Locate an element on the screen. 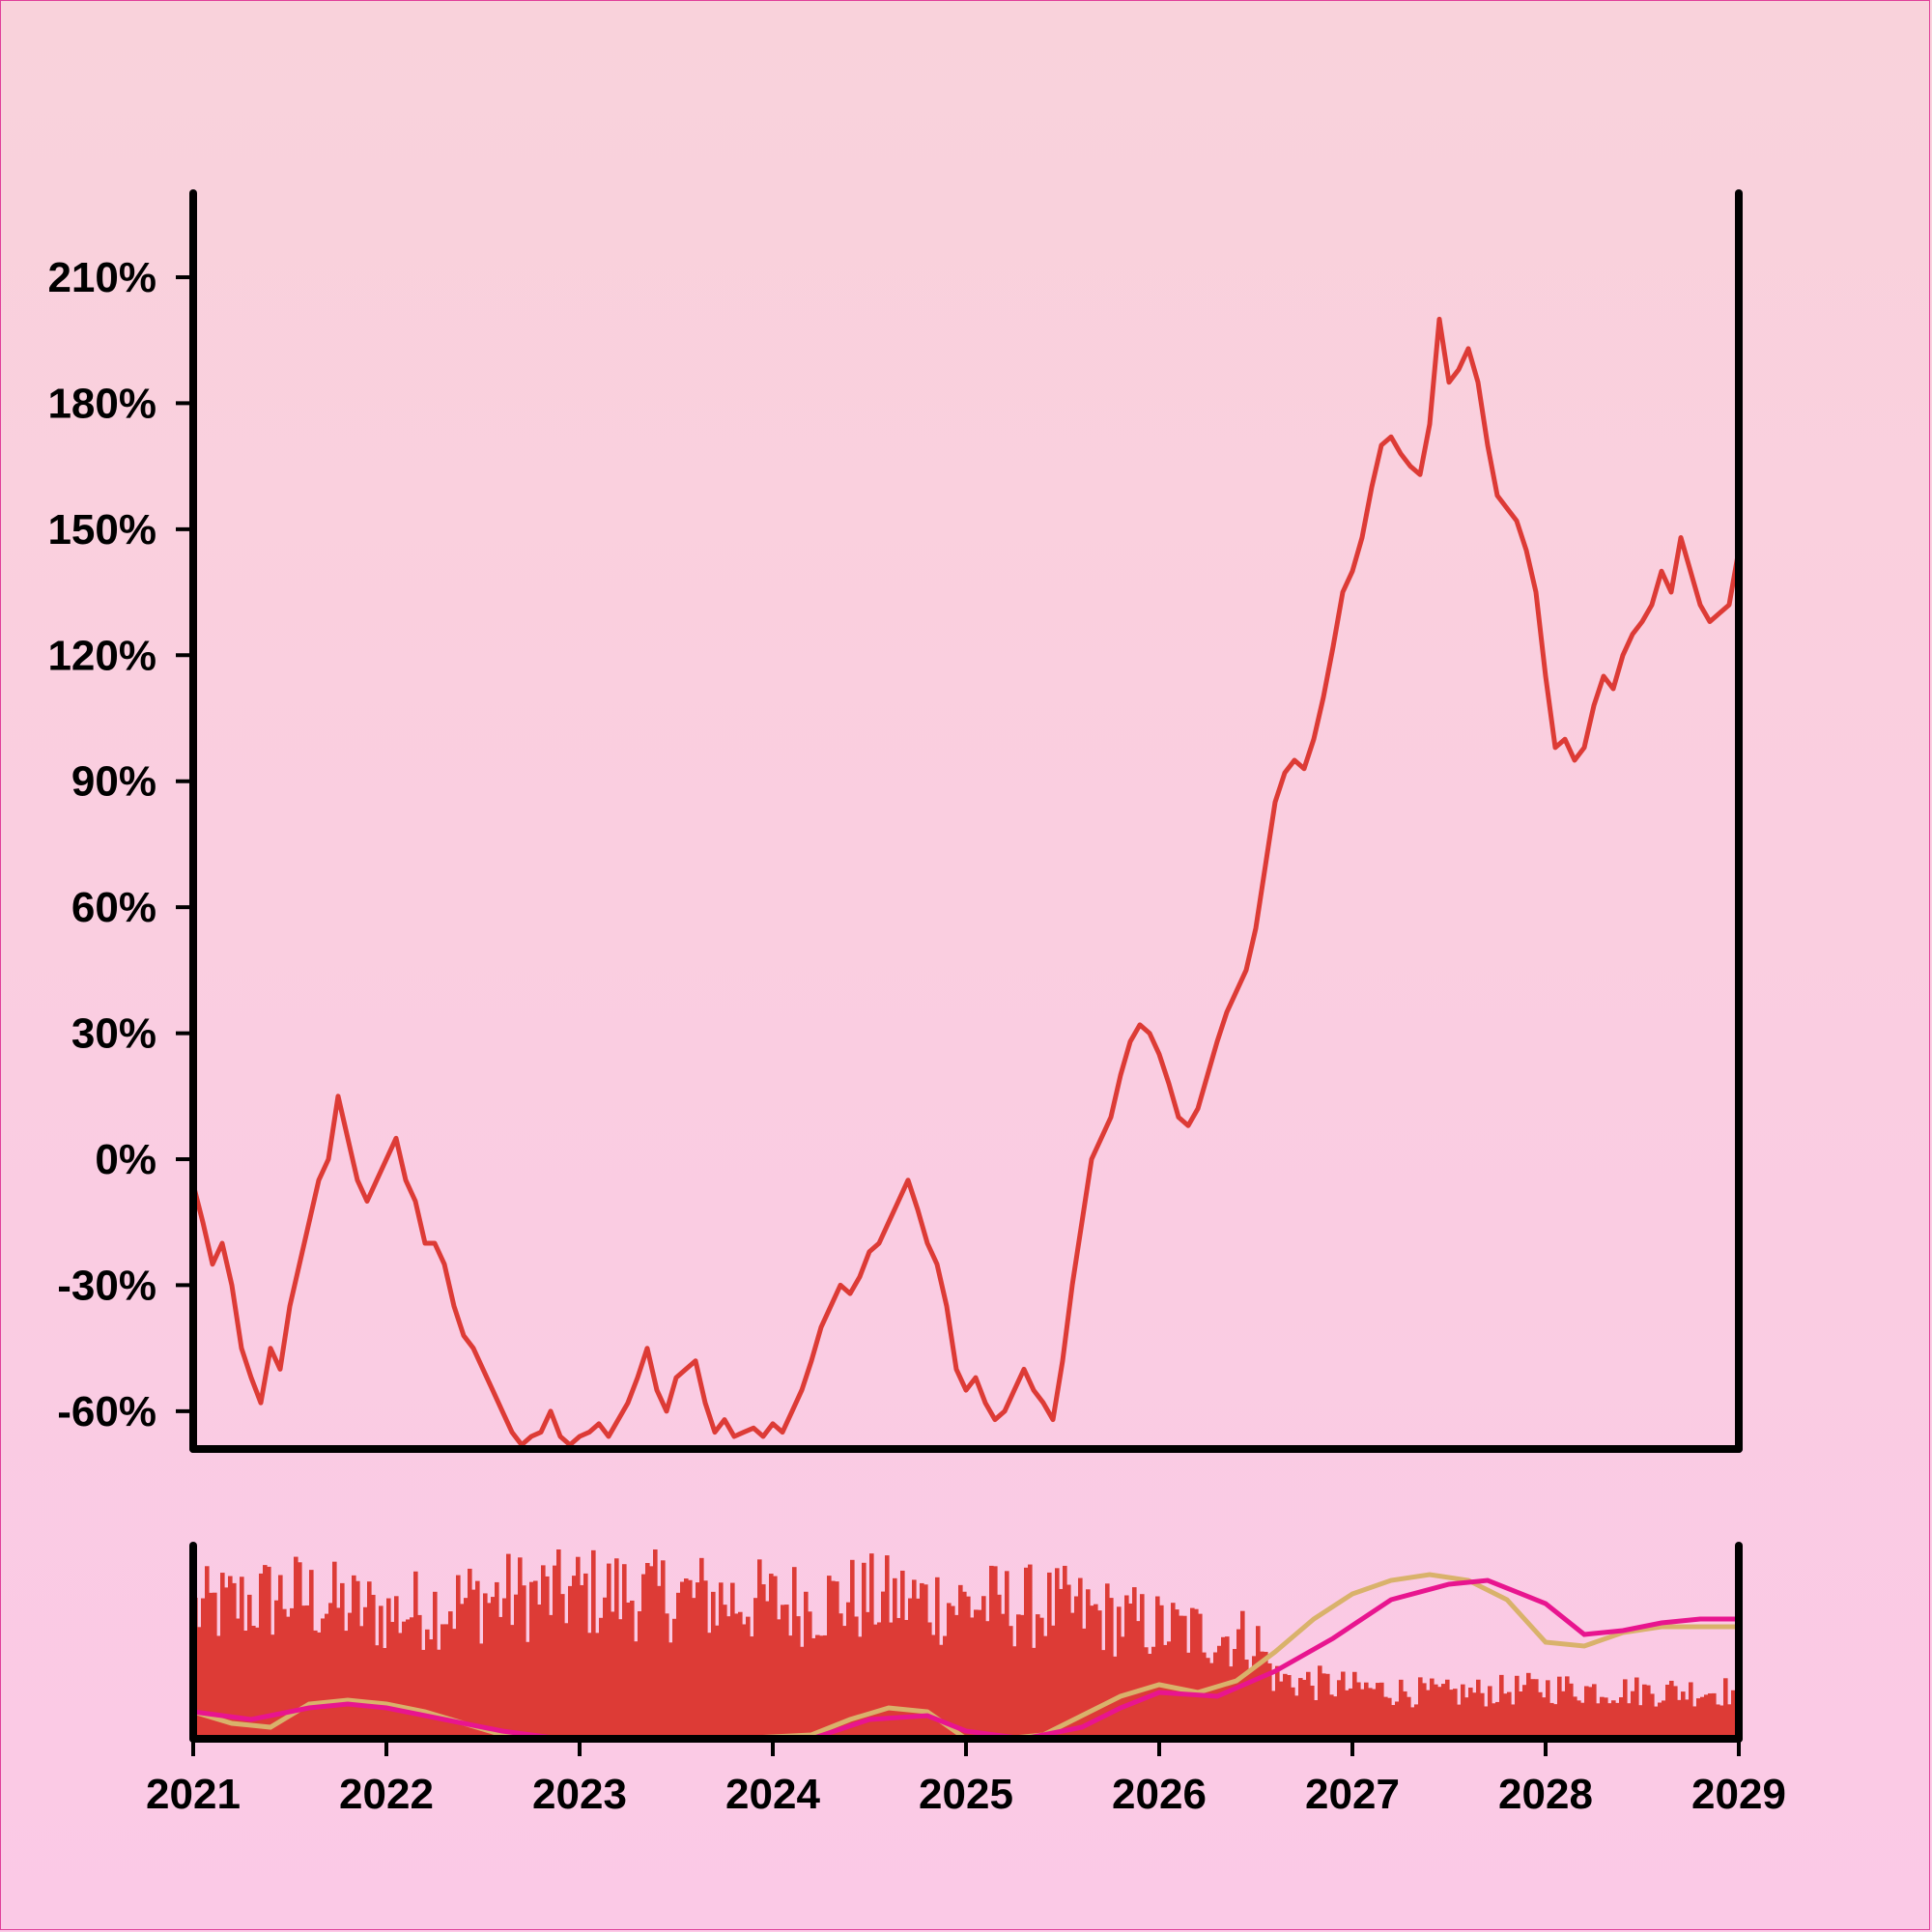 The height and width of the screenshot is (1932, 1932). y-axis-ticks: -60% -30% 0% 30% 60% 90% 120% 150% 180% 210% is located at coordinates (120, 844).